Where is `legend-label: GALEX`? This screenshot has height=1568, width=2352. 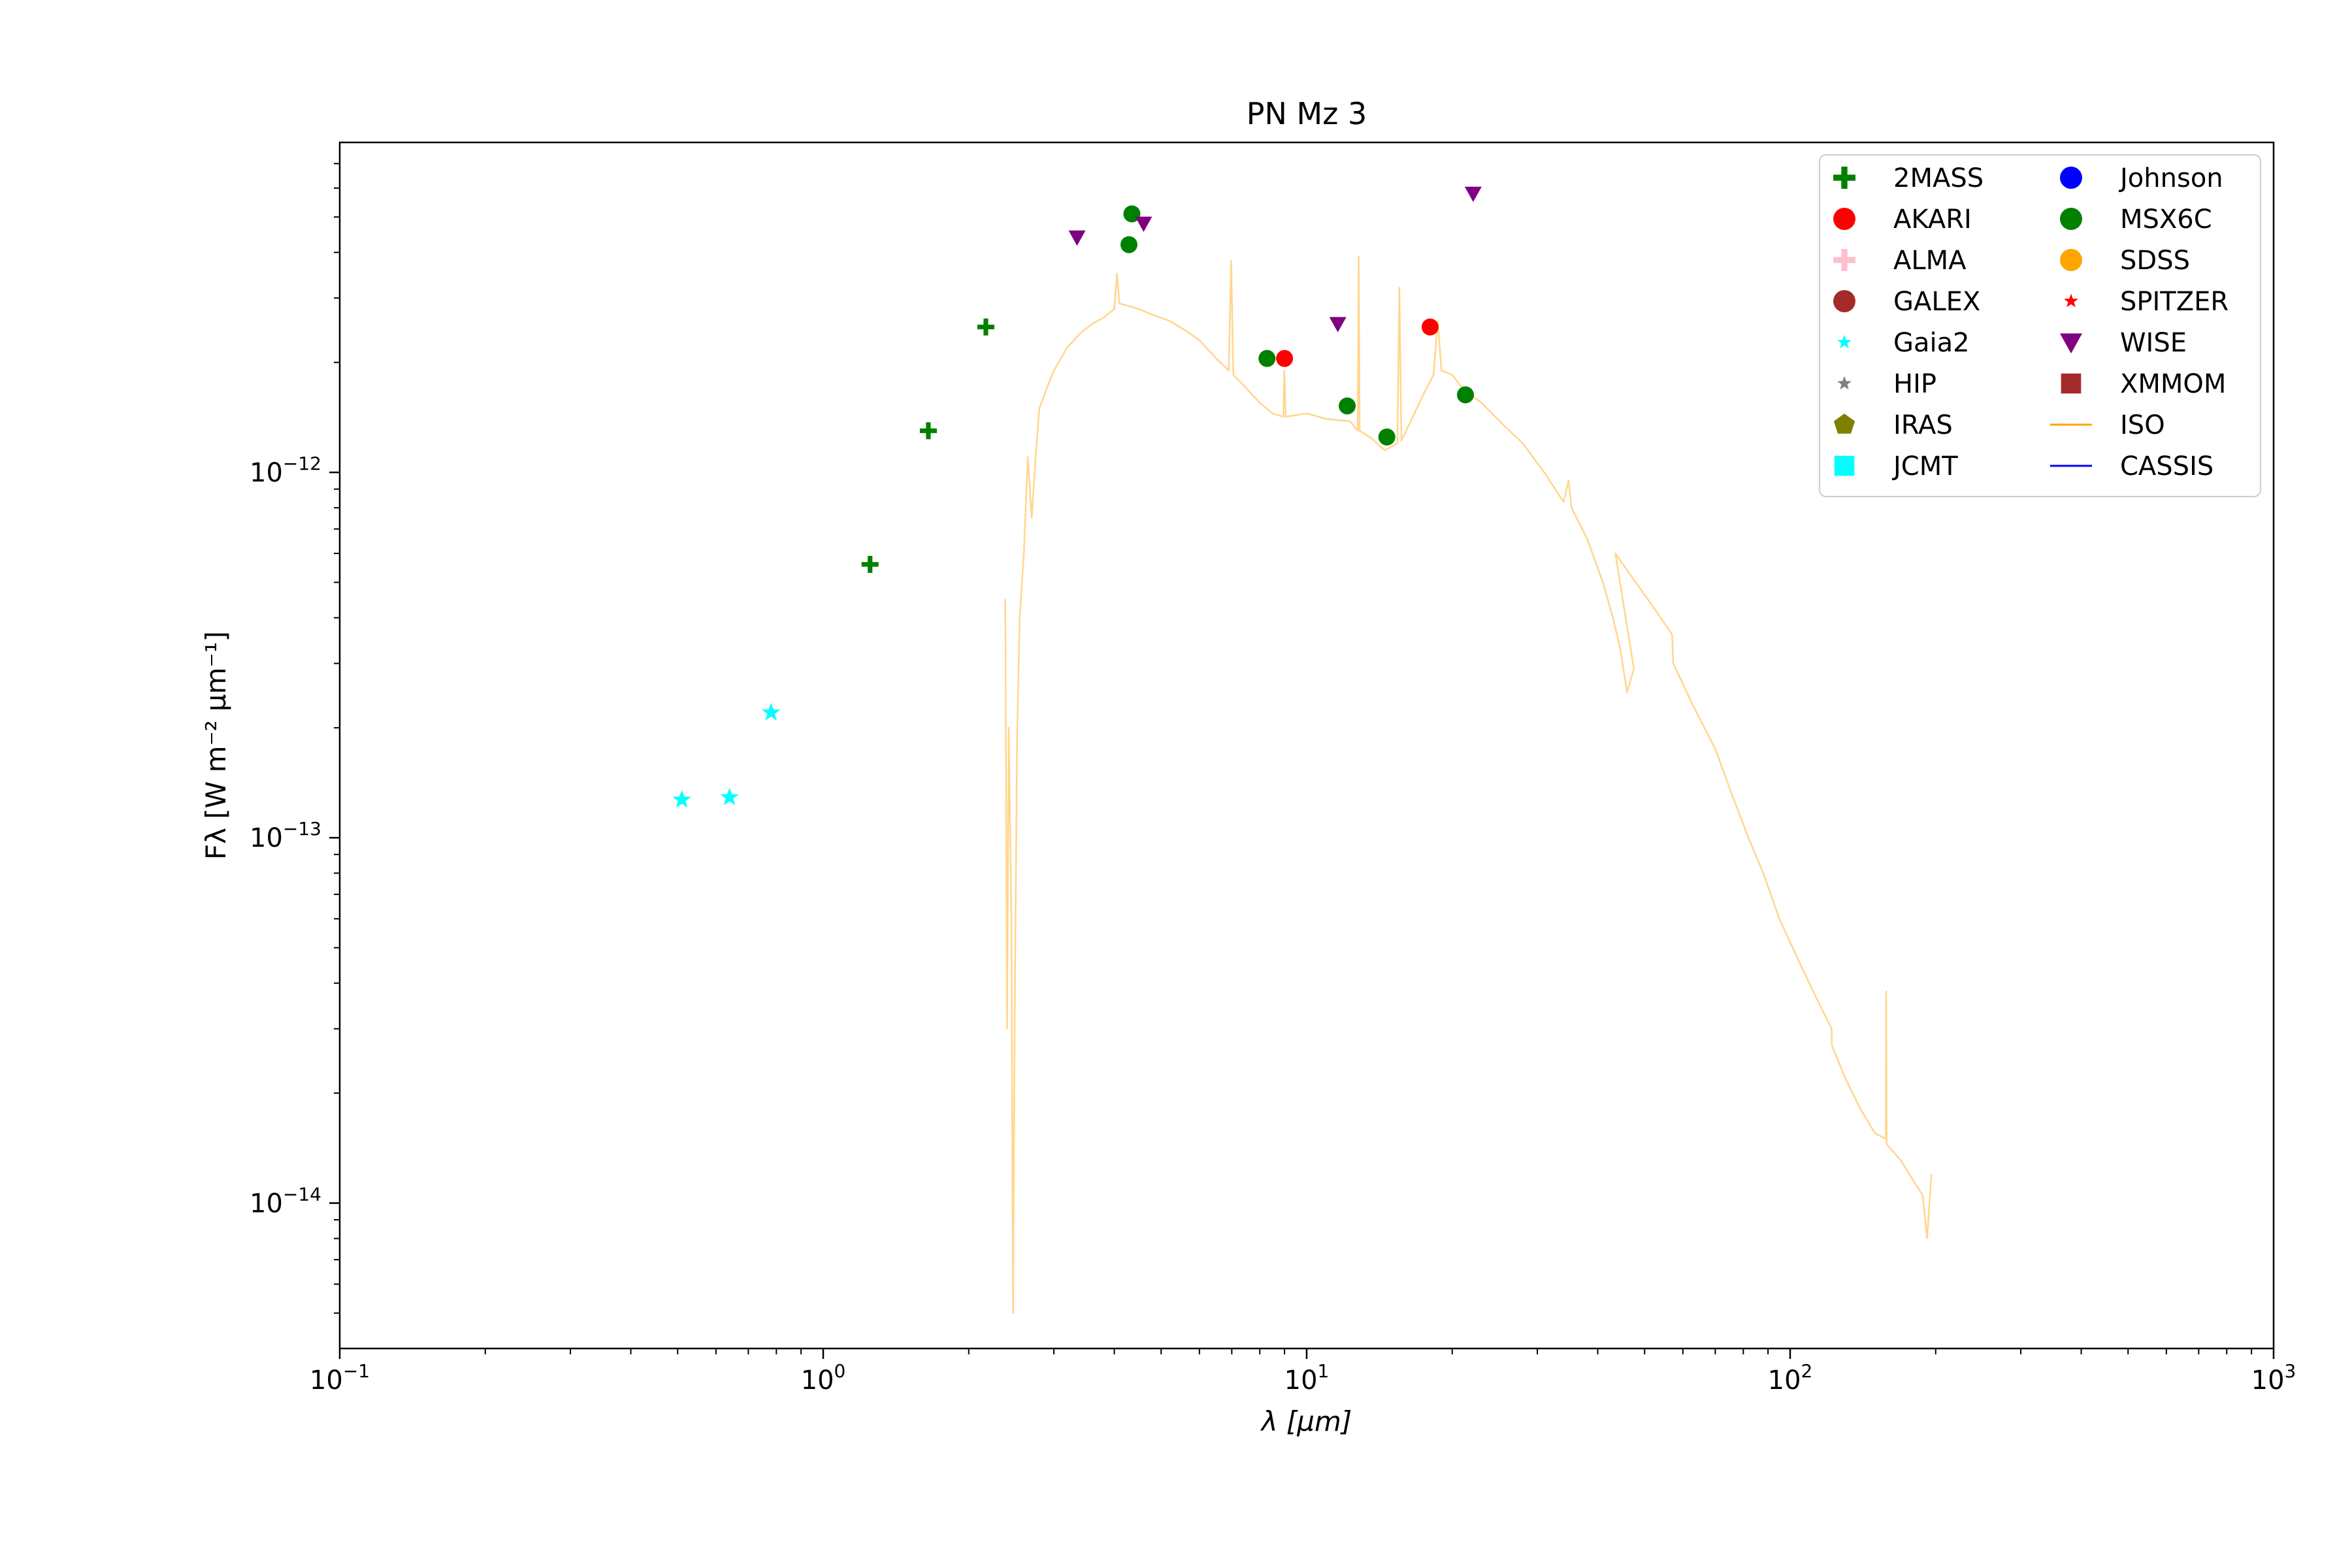
legend-label: GALEX is located at coordinates (1936, 302).